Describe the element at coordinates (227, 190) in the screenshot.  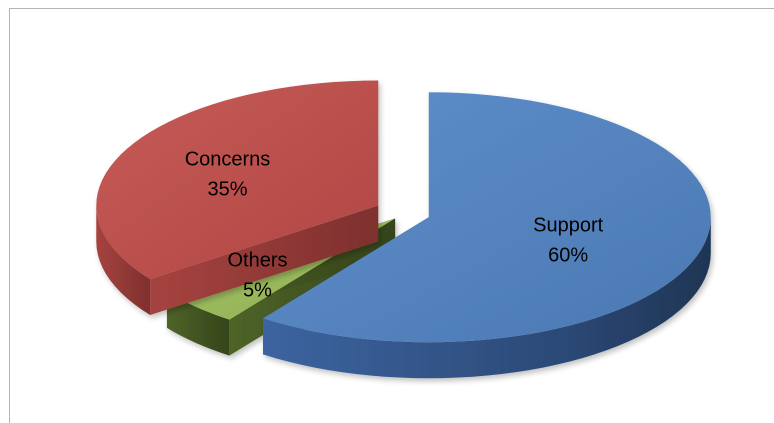
I see `data-label-concerns-value: 35%` at that location.